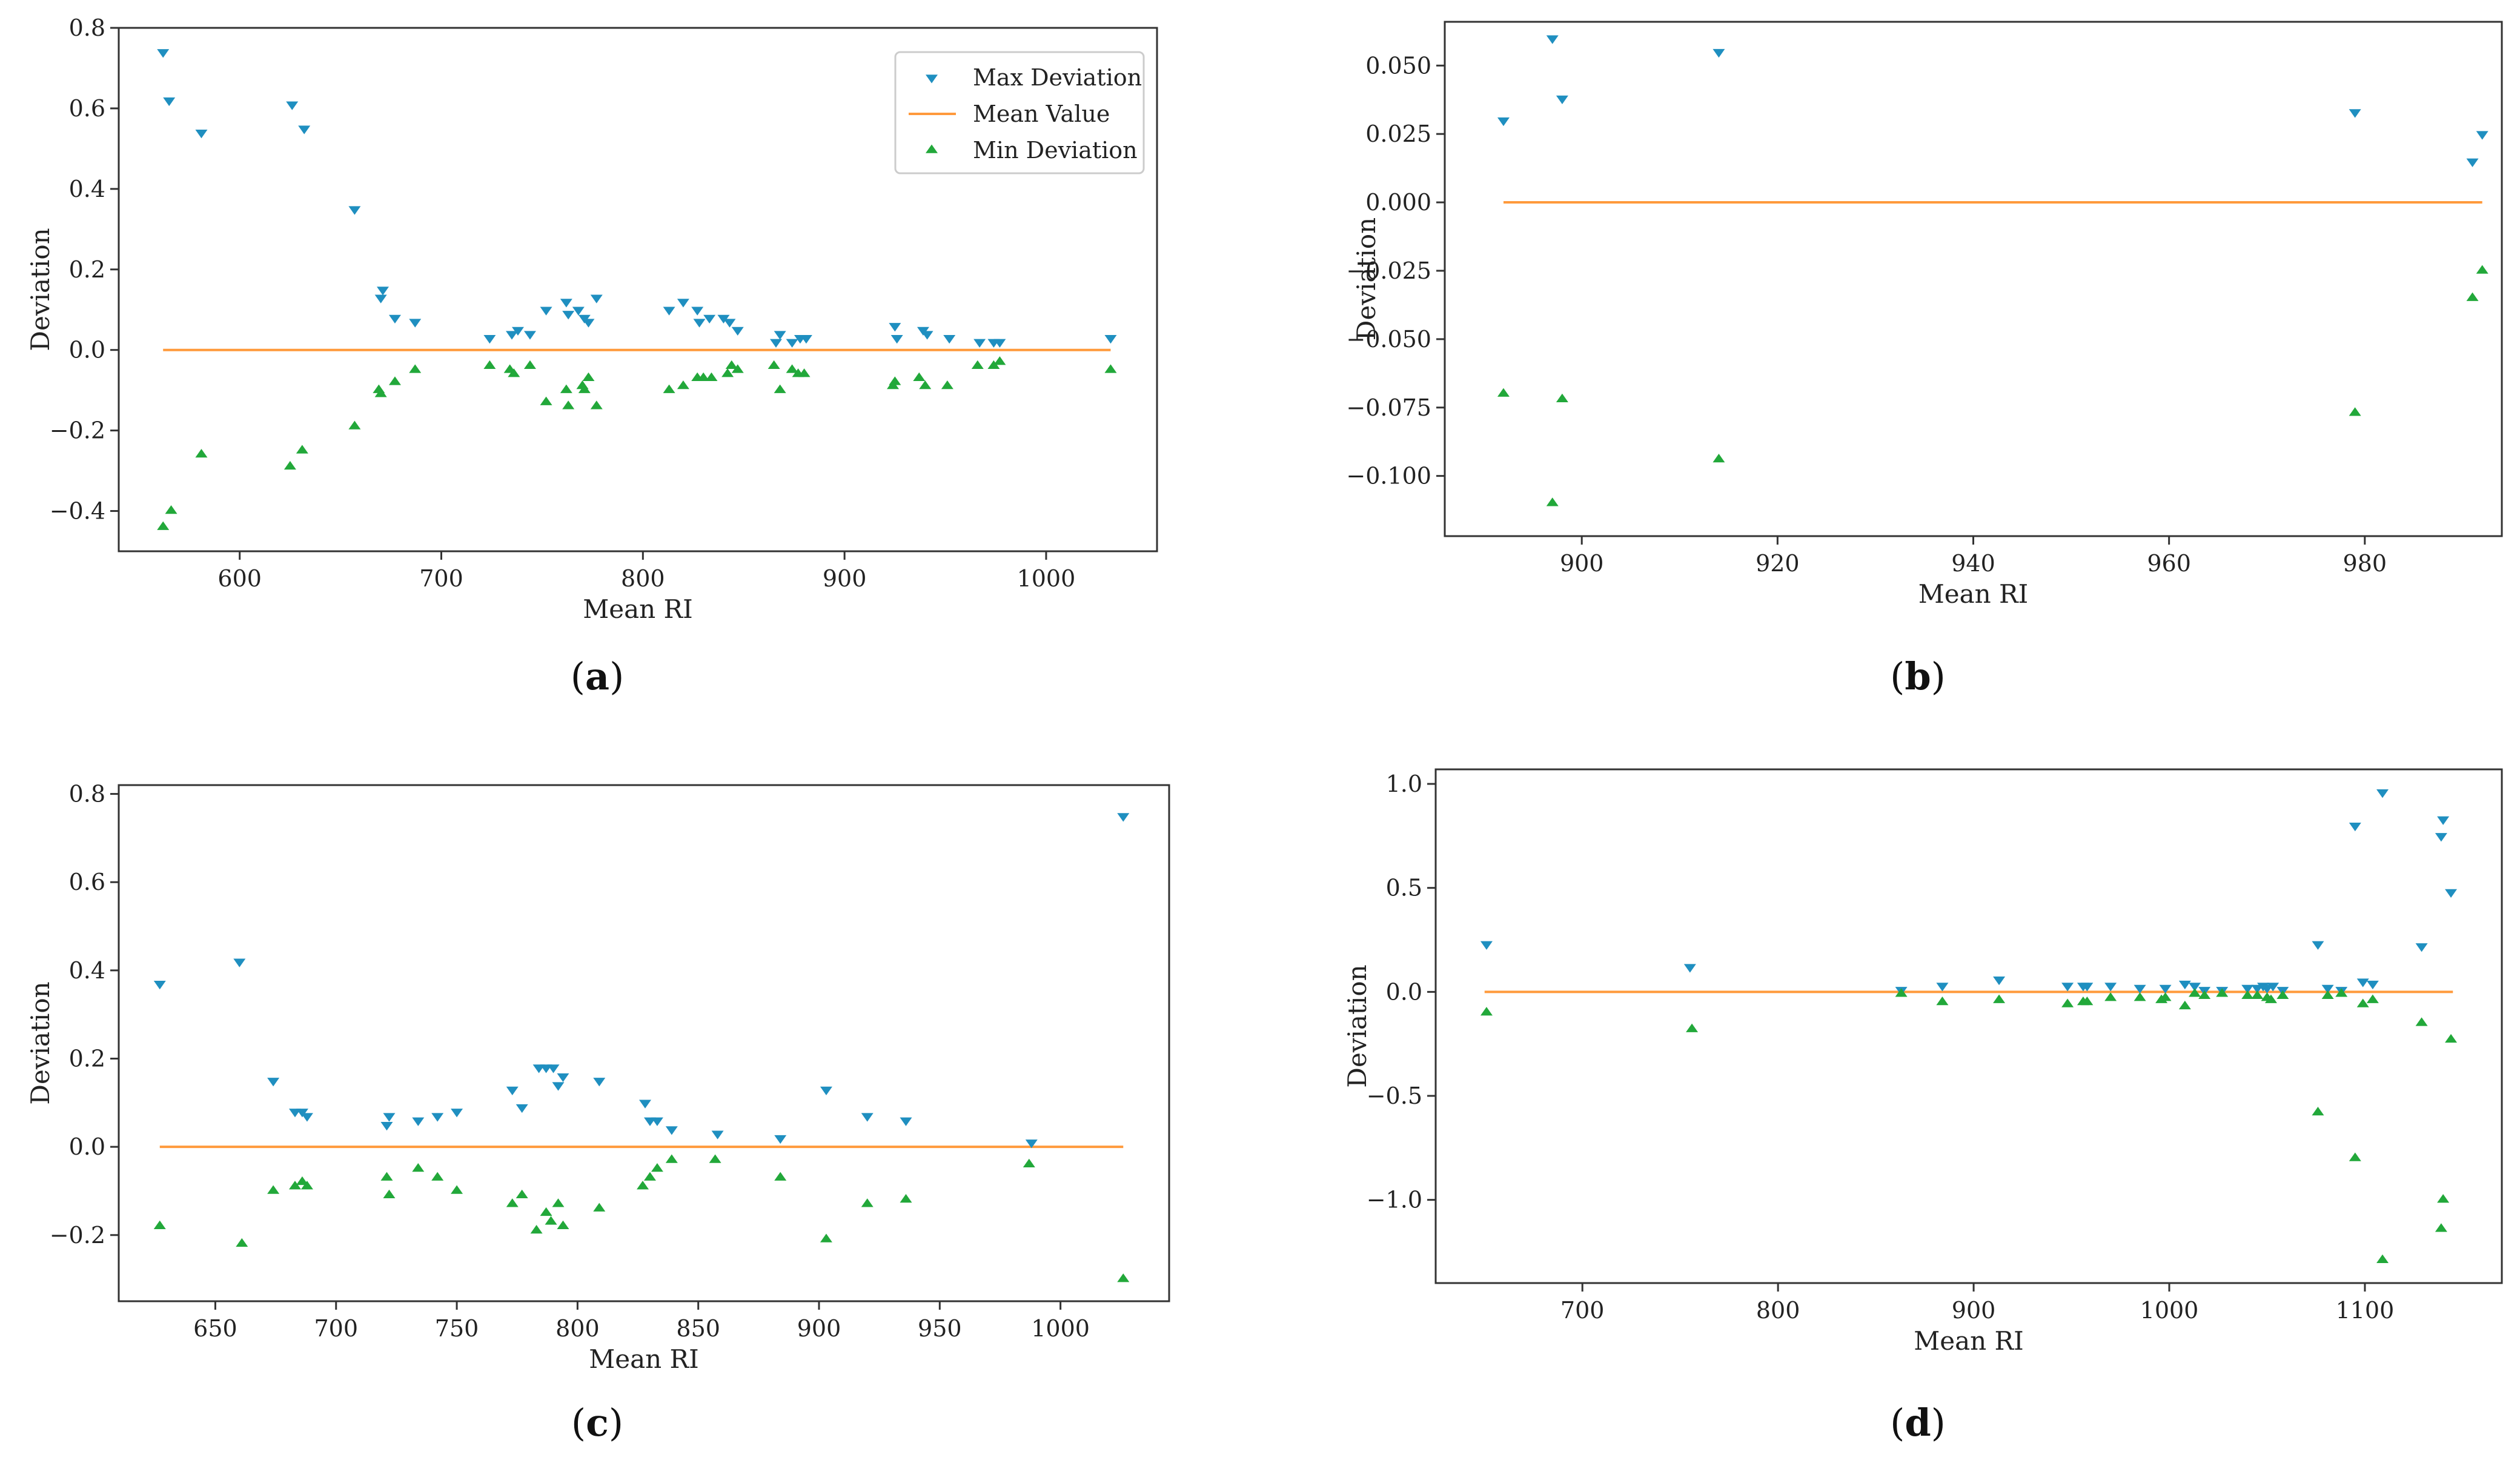 Image resolution: width=2520 pixels, height=1466 pixels. Describe the element at coordinates (1968, 1026) in the screenshot. I see `plot-frame` at that location.